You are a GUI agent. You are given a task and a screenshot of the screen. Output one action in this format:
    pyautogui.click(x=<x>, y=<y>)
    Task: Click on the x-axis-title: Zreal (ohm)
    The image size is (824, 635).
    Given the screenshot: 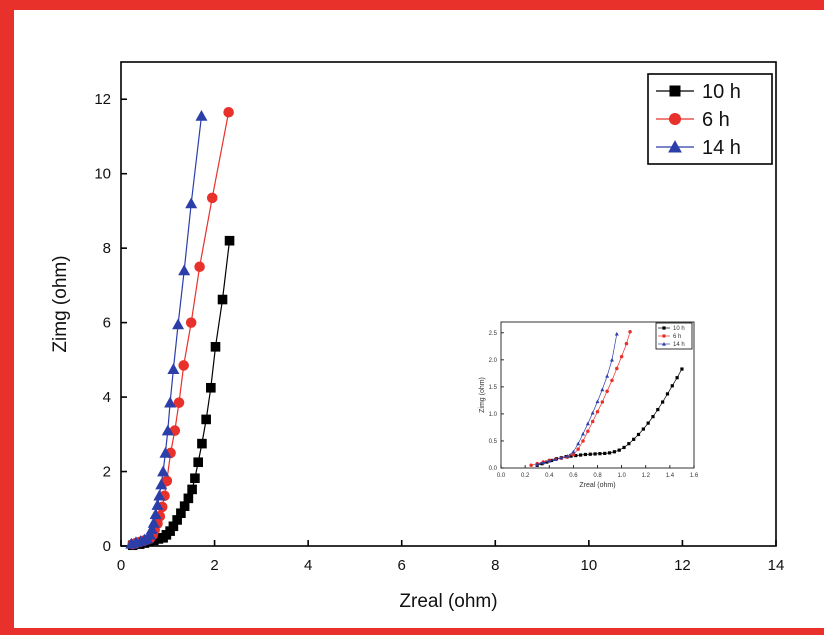 What is the action you would take?
    pyautogui.click(x=448, y=601)
    